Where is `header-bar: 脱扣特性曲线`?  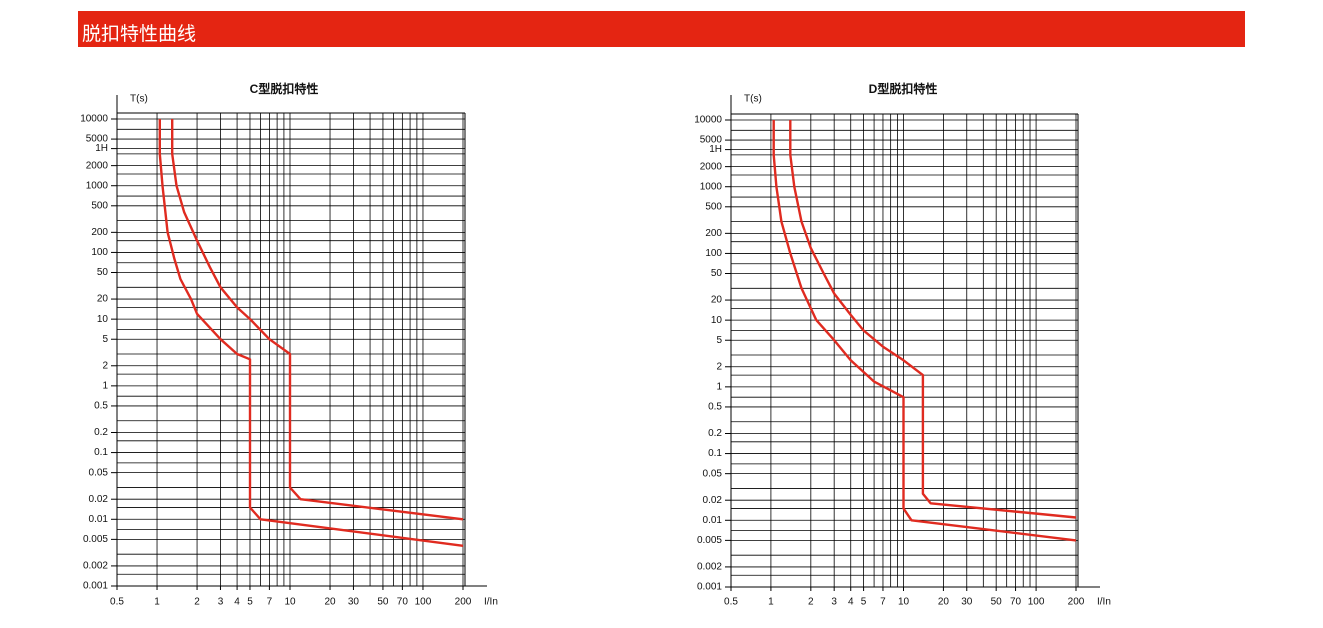
header-bar: 脱扣特性曲线 is located at coordinates (661, 29).